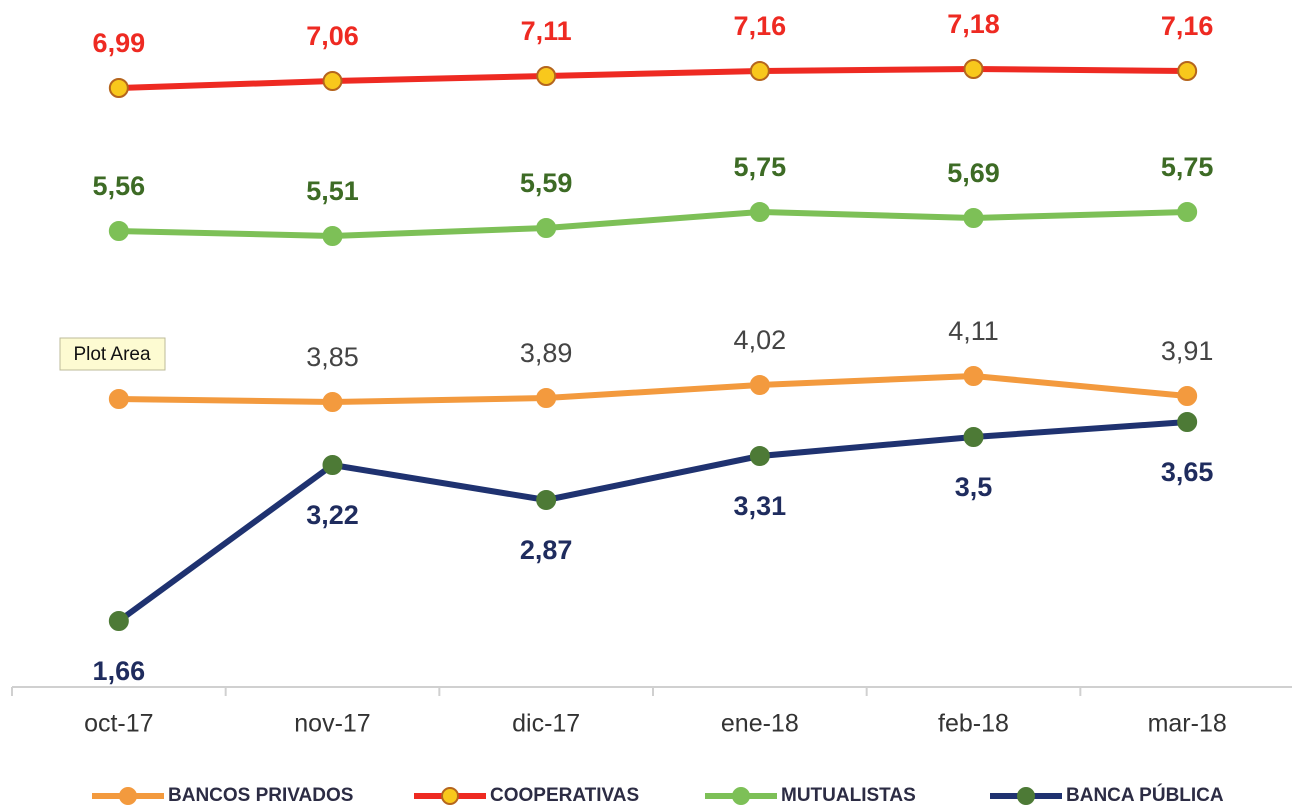 The height and width of the screenshot is (807, 1292). What do you see at coordinates (848, 795) in the screenshot?
I see `legend-label: MUTUALISTAS` at bounding box center [848, 795].